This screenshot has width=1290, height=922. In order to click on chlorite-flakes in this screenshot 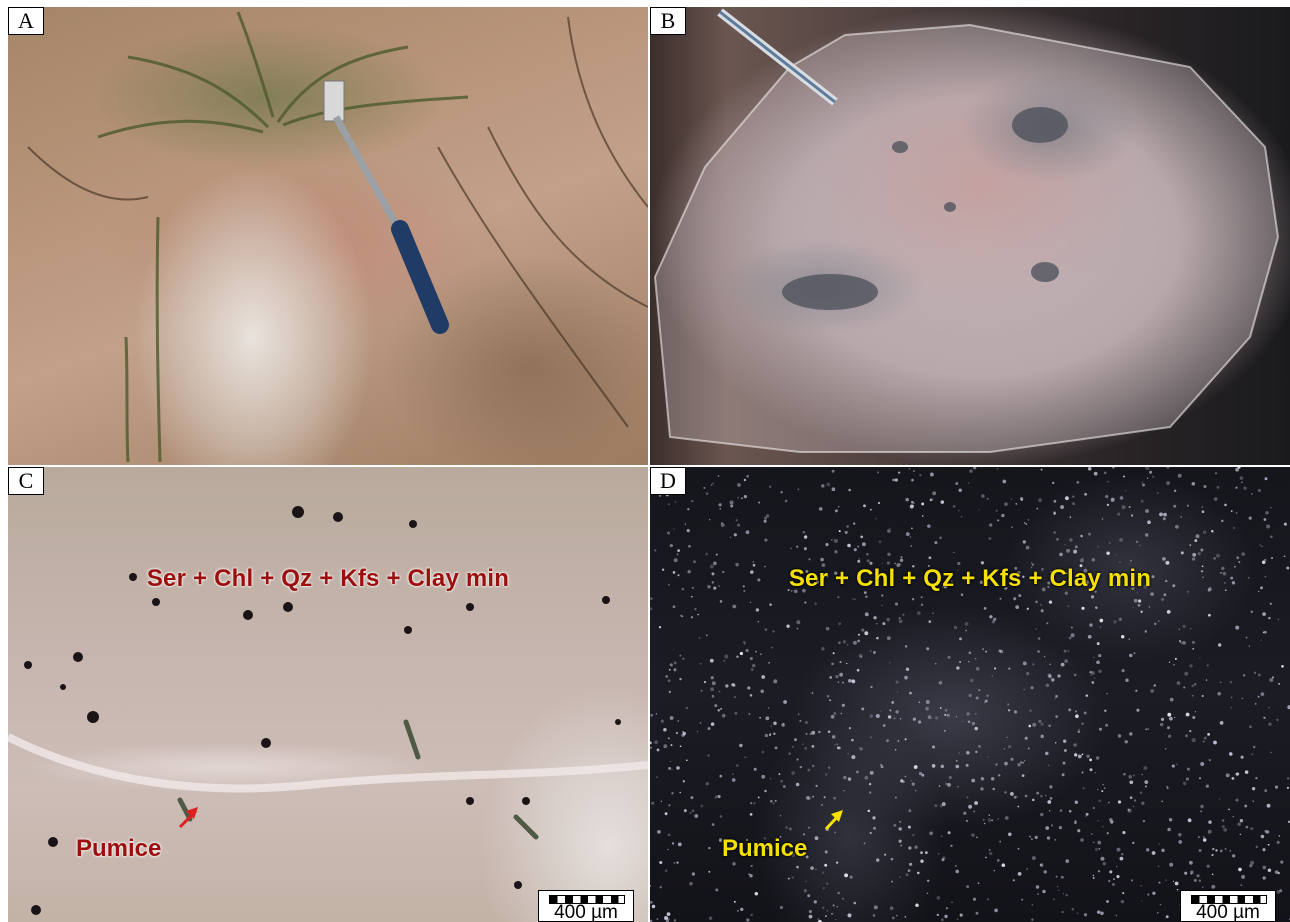, I will do `click(358, 779)`.